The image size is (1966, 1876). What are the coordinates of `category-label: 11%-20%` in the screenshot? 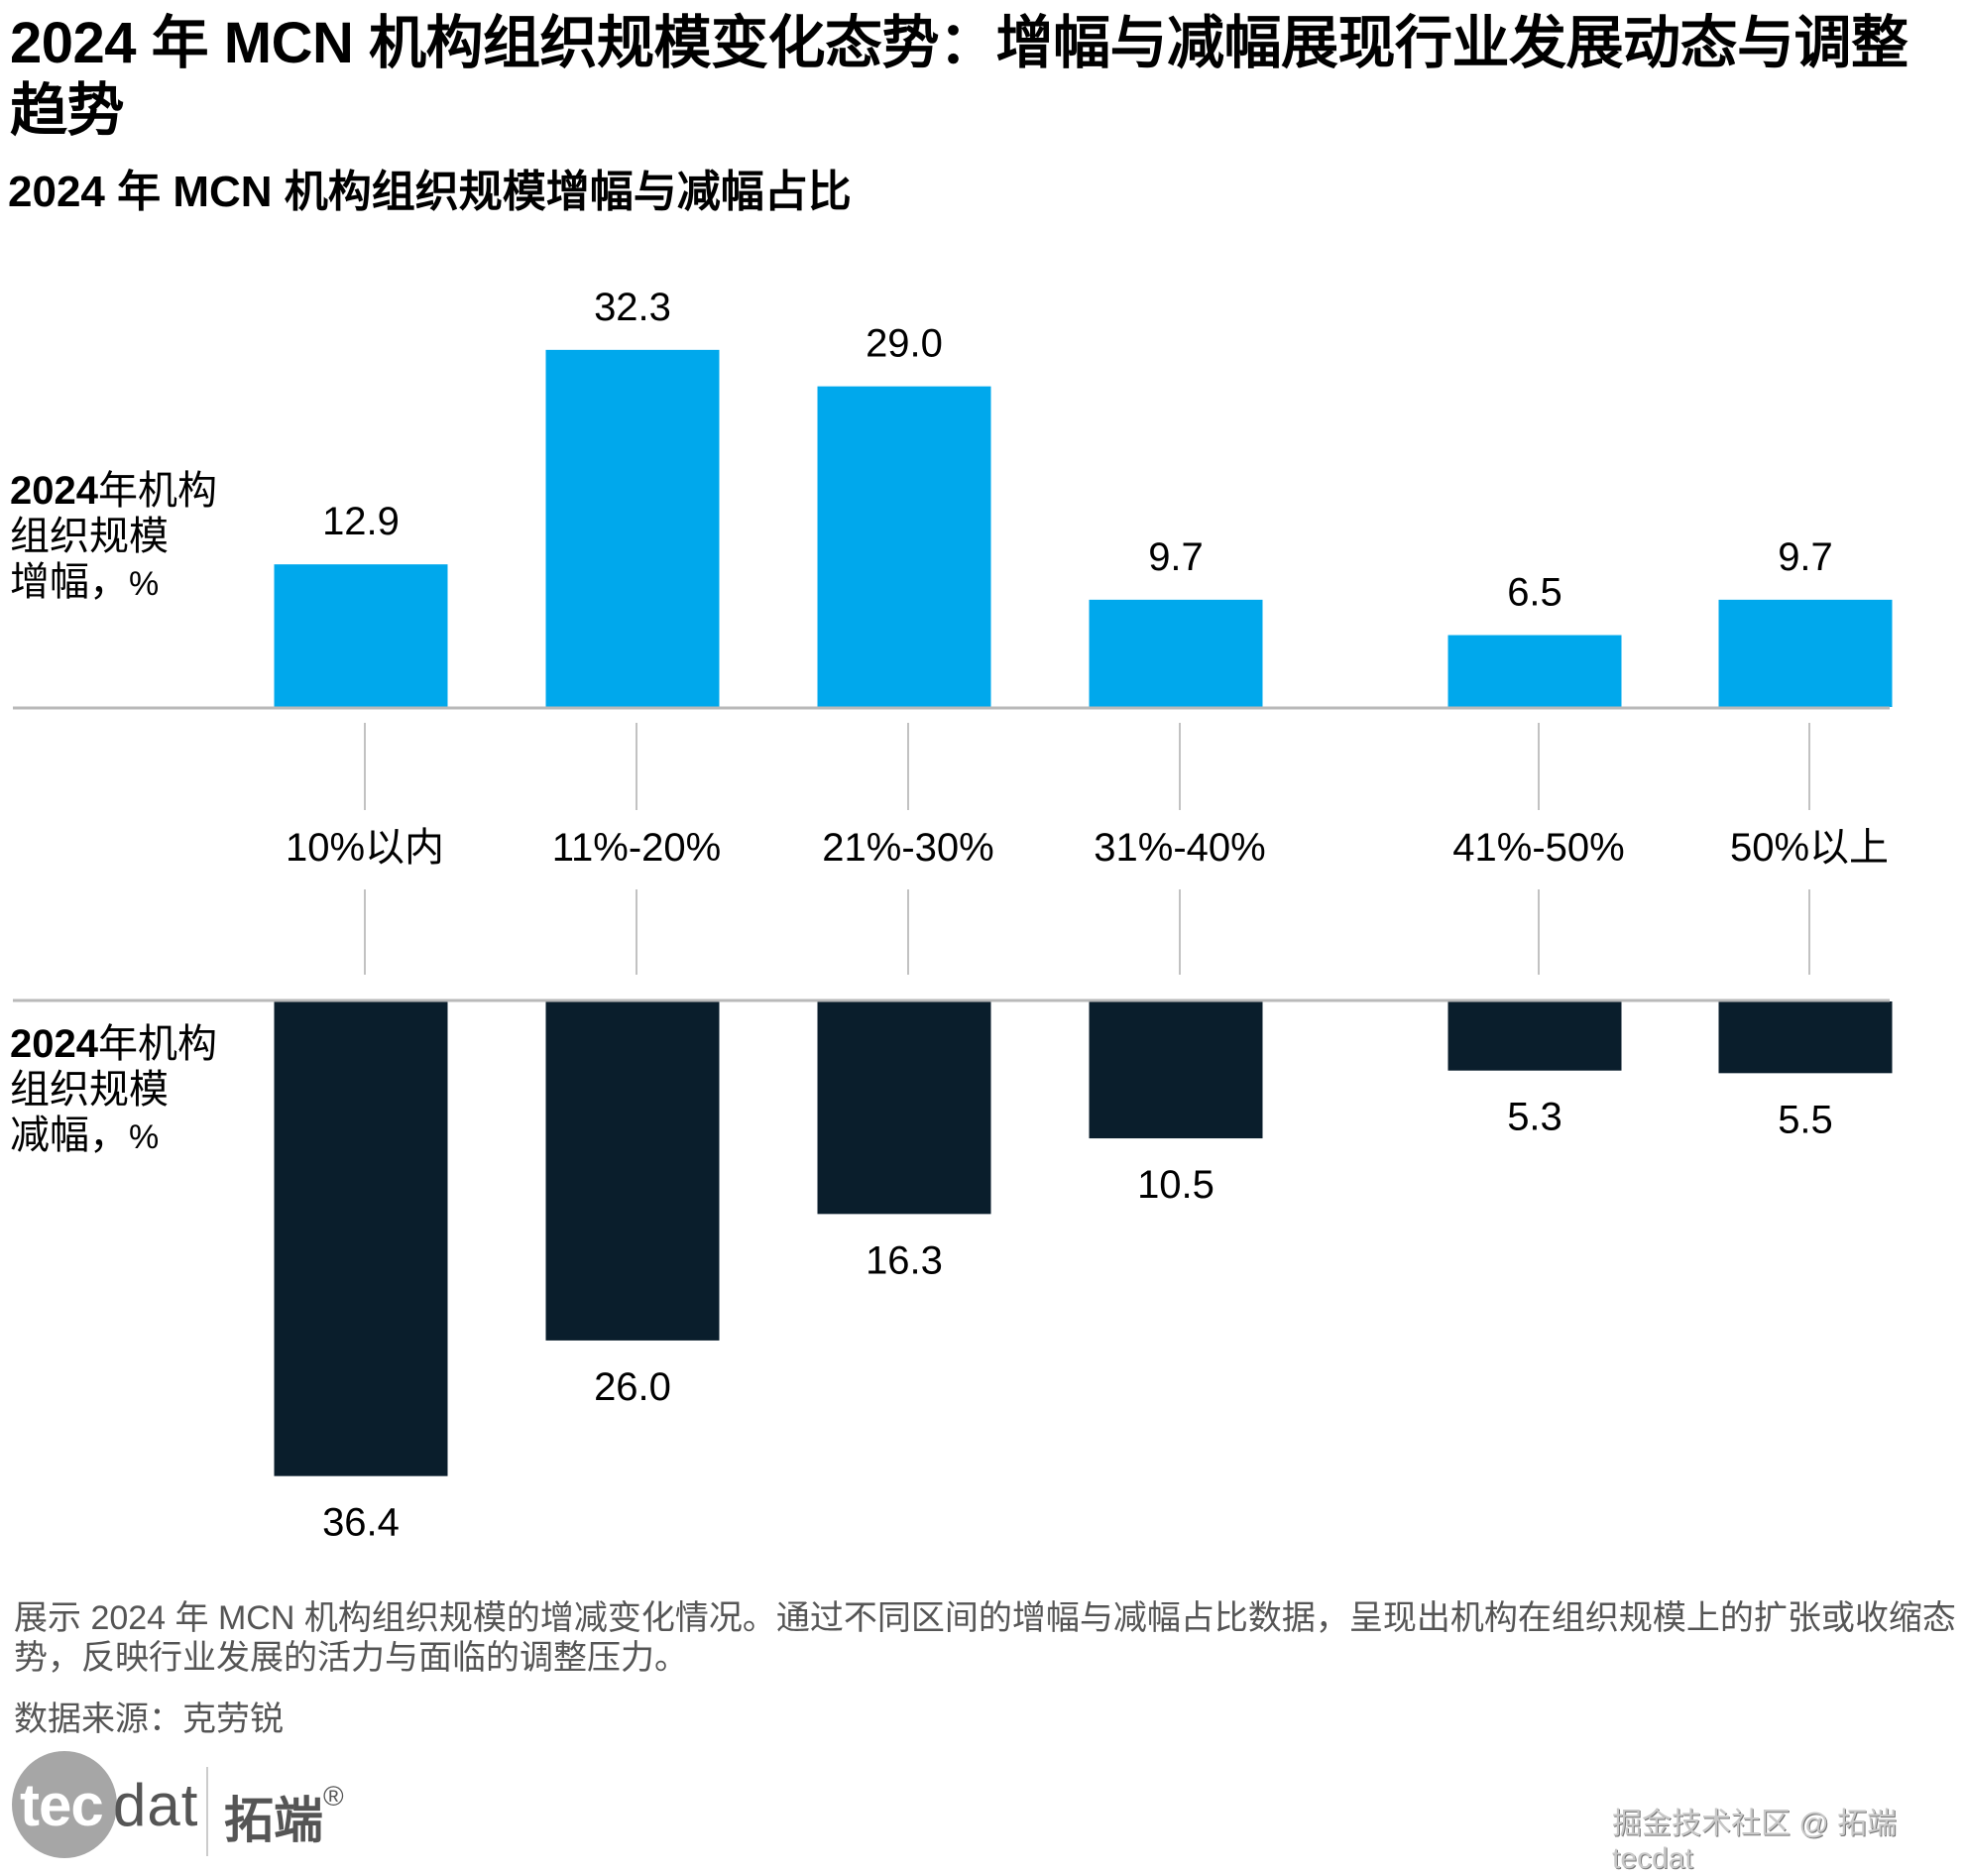 It's located at (636, 848).